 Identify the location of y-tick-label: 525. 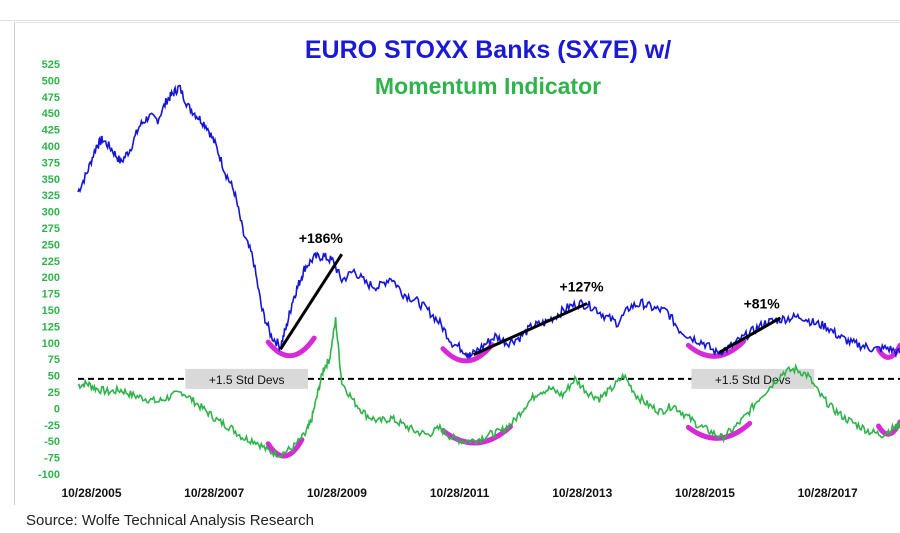
(51, 65).